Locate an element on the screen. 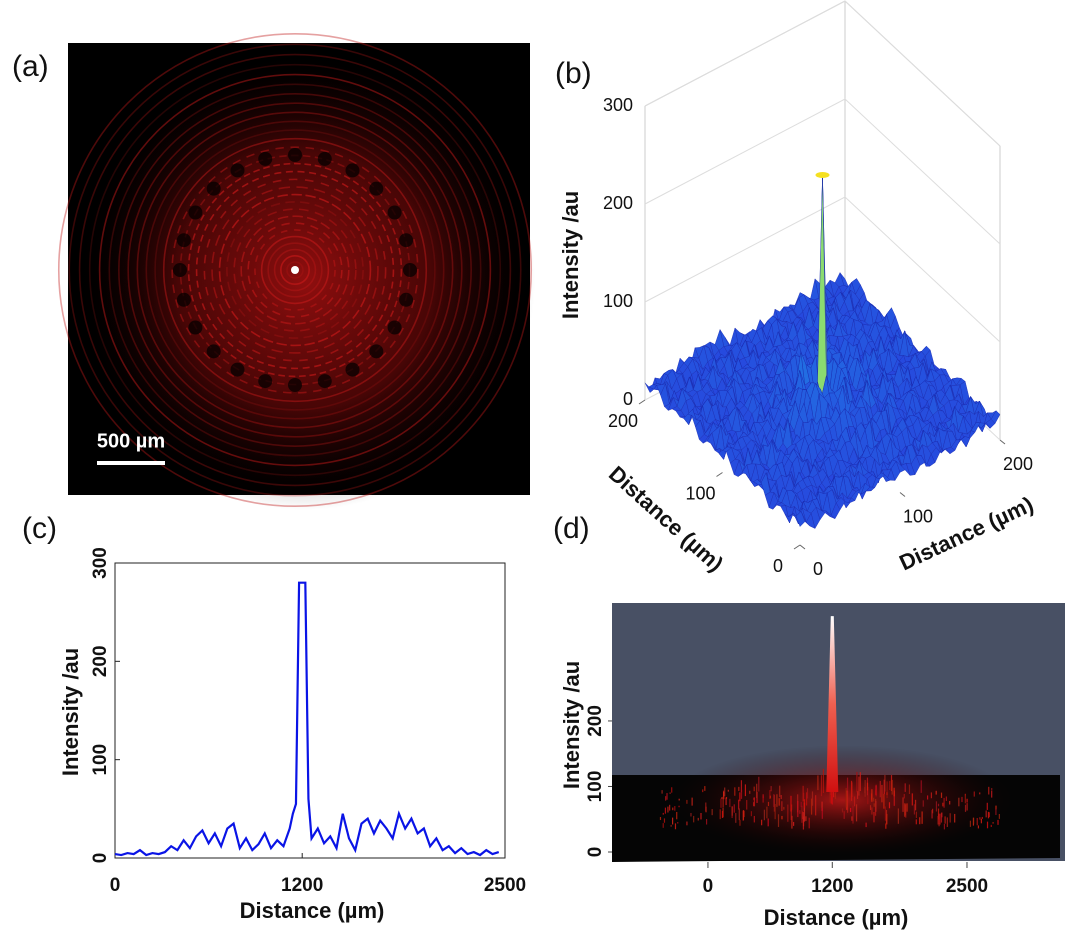 Image resolution: width=1074 pixels, height=940 pixels. ring is located at coordinates (295, 270).